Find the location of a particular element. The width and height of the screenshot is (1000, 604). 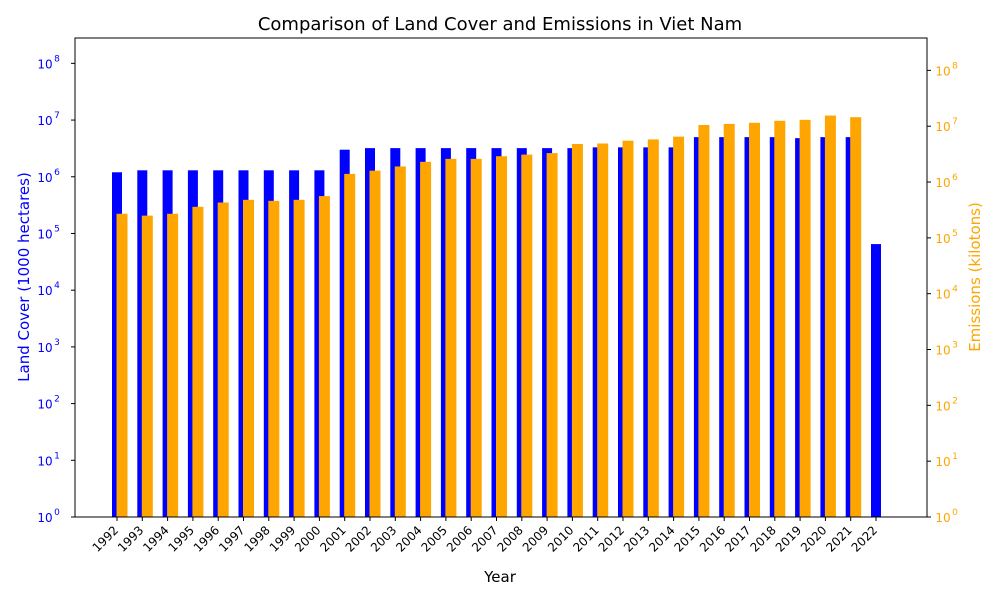

x-tick-label: 1995 is located at coordinates (181, 538).